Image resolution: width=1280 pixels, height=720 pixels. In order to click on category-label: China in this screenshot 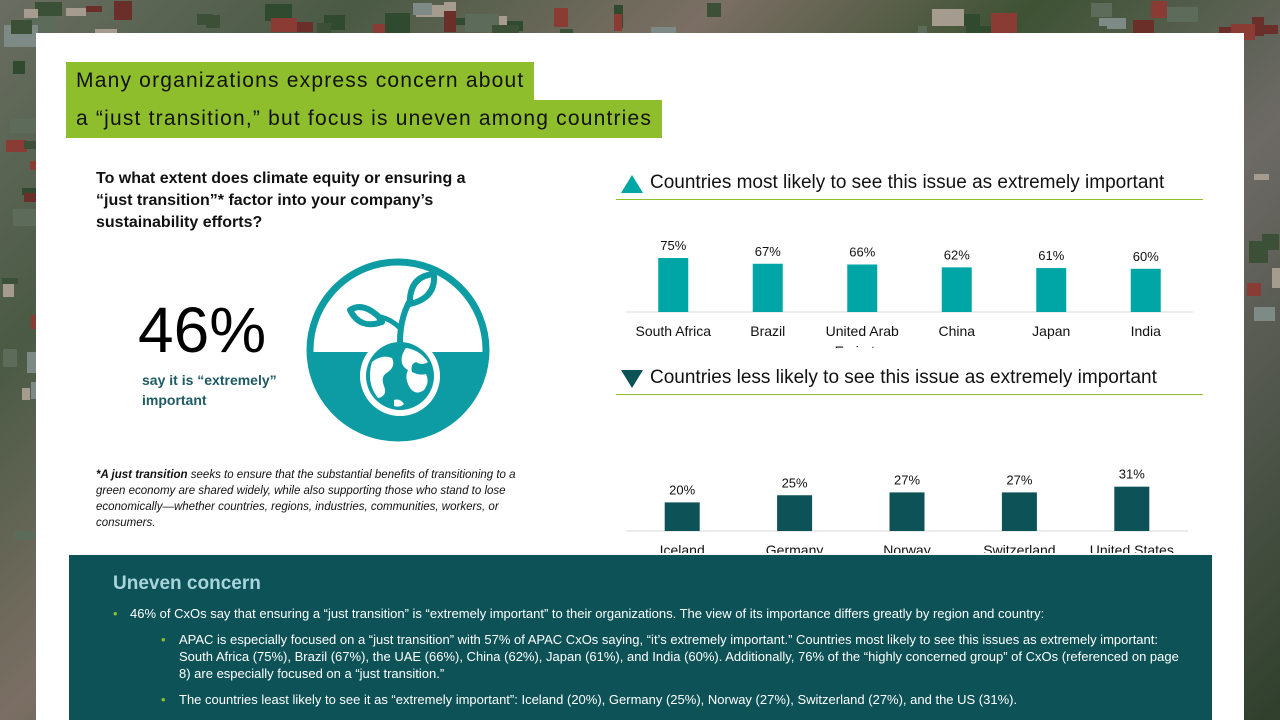, I will do `click(956, 331)`.